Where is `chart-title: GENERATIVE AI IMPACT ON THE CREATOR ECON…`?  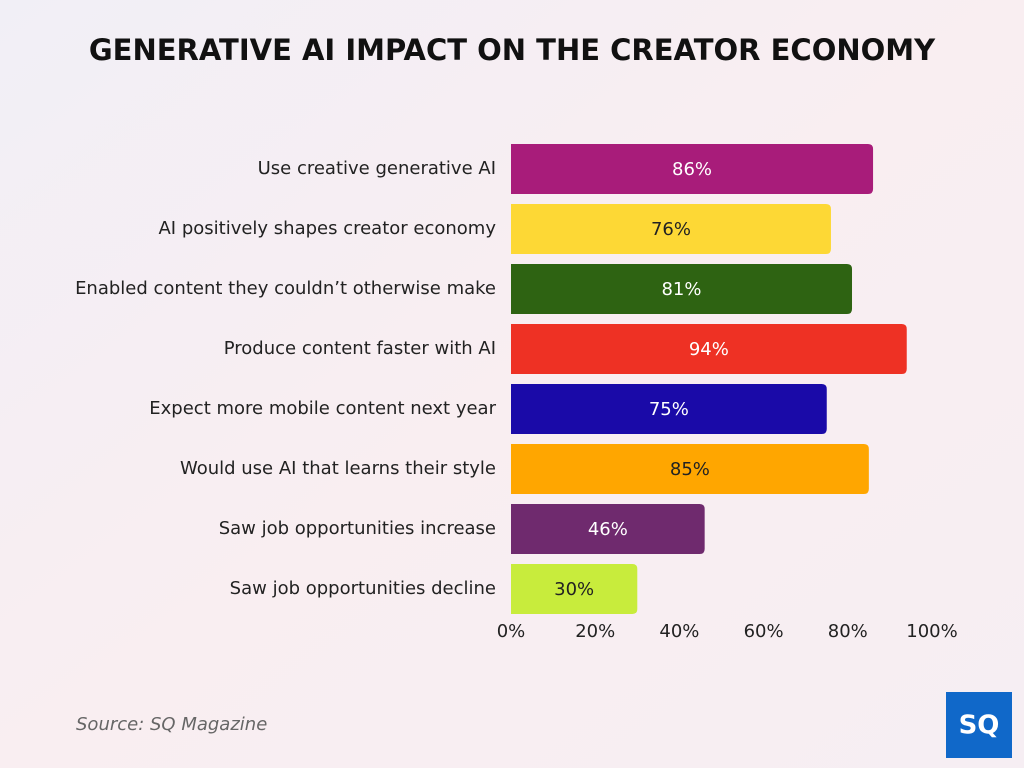
chart-title: GENERATIVE AI IMPACT ON THE CREATOR ECON… is located at coordinates (512, 50).